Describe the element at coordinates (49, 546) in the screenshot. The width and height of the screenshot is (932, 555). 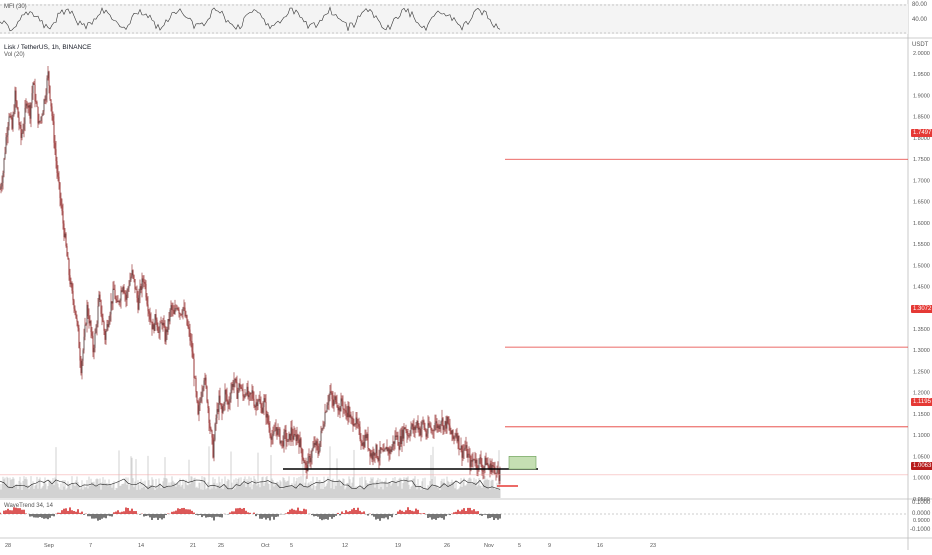
I see `x-tick-label: Sep` at that location.